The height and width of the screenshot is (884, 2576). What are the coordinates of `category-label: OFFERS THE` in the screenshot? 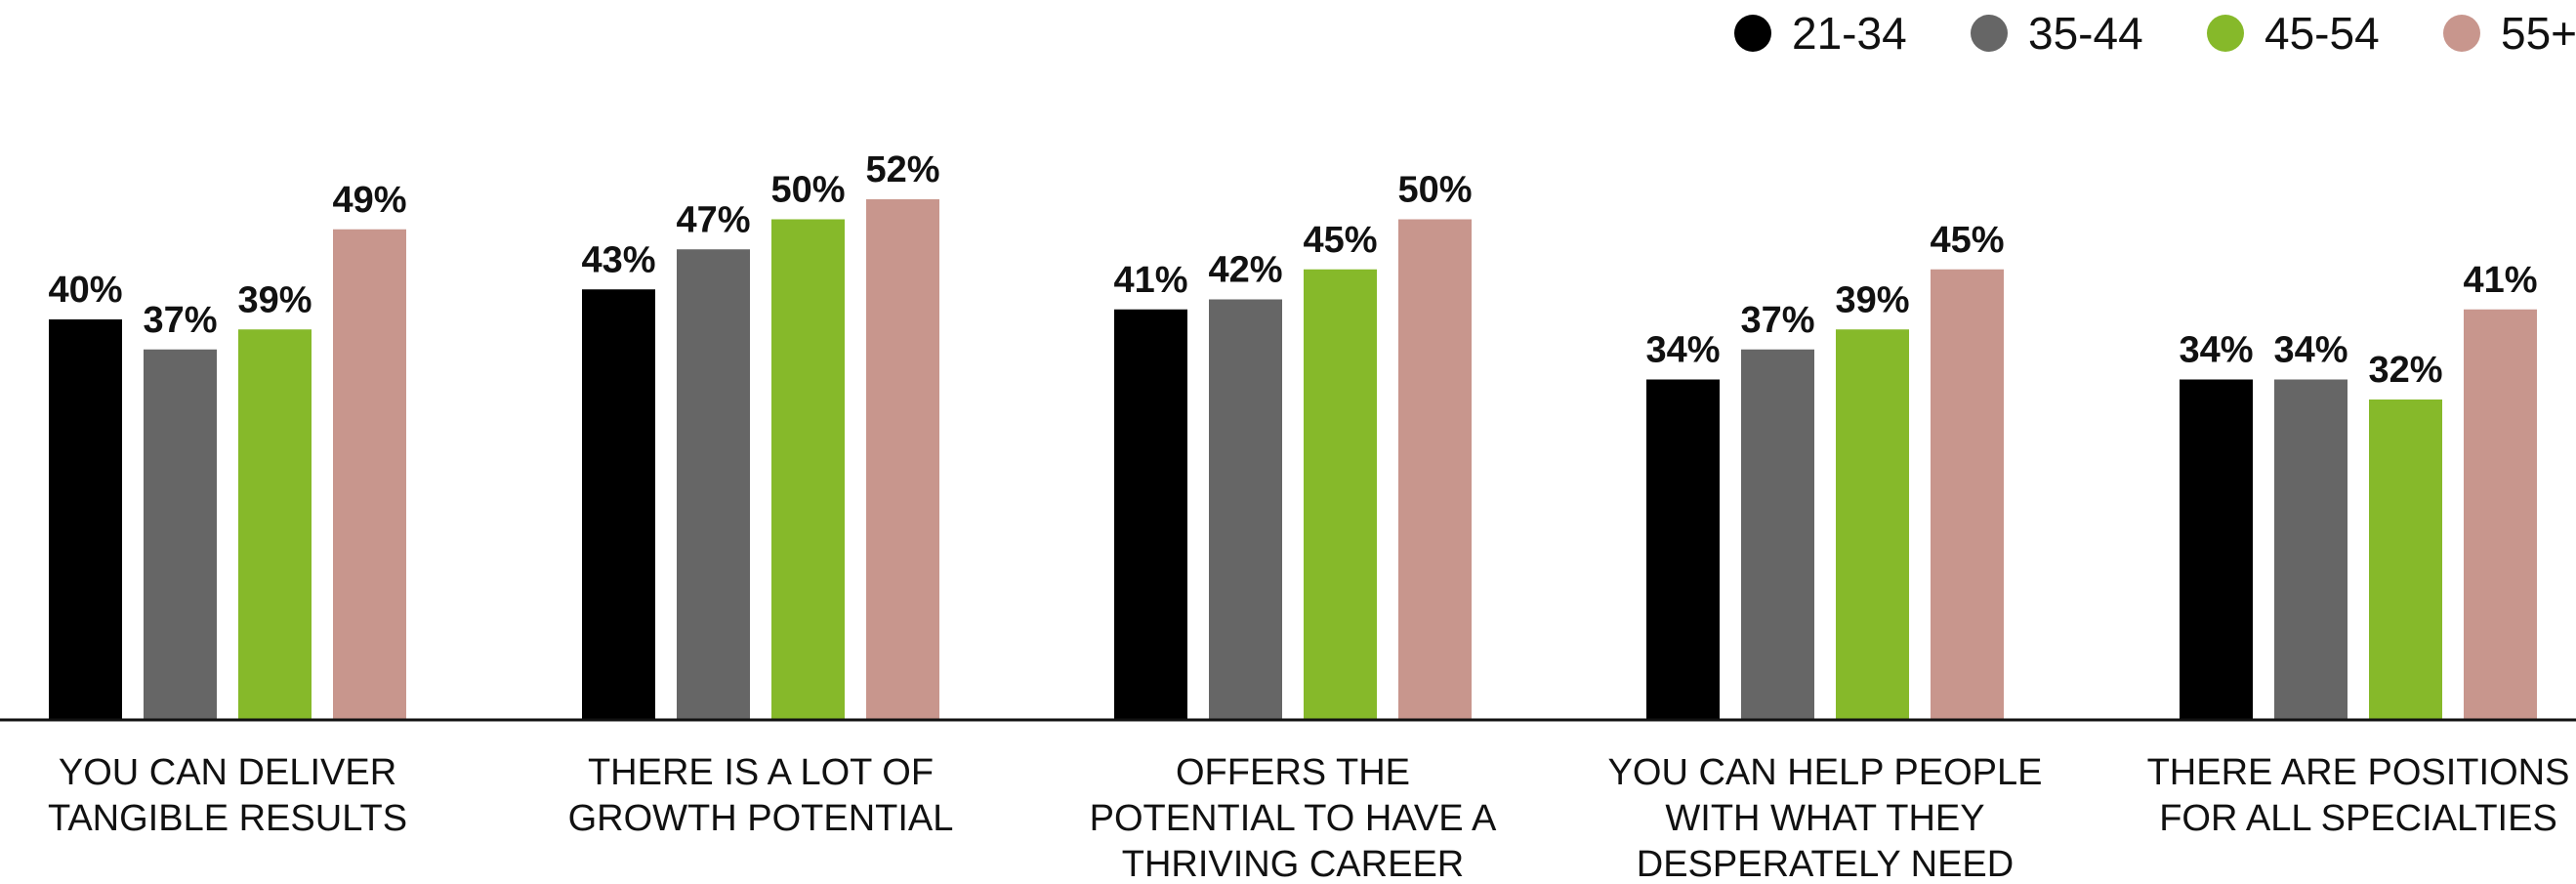 It's located at (1293, 772).